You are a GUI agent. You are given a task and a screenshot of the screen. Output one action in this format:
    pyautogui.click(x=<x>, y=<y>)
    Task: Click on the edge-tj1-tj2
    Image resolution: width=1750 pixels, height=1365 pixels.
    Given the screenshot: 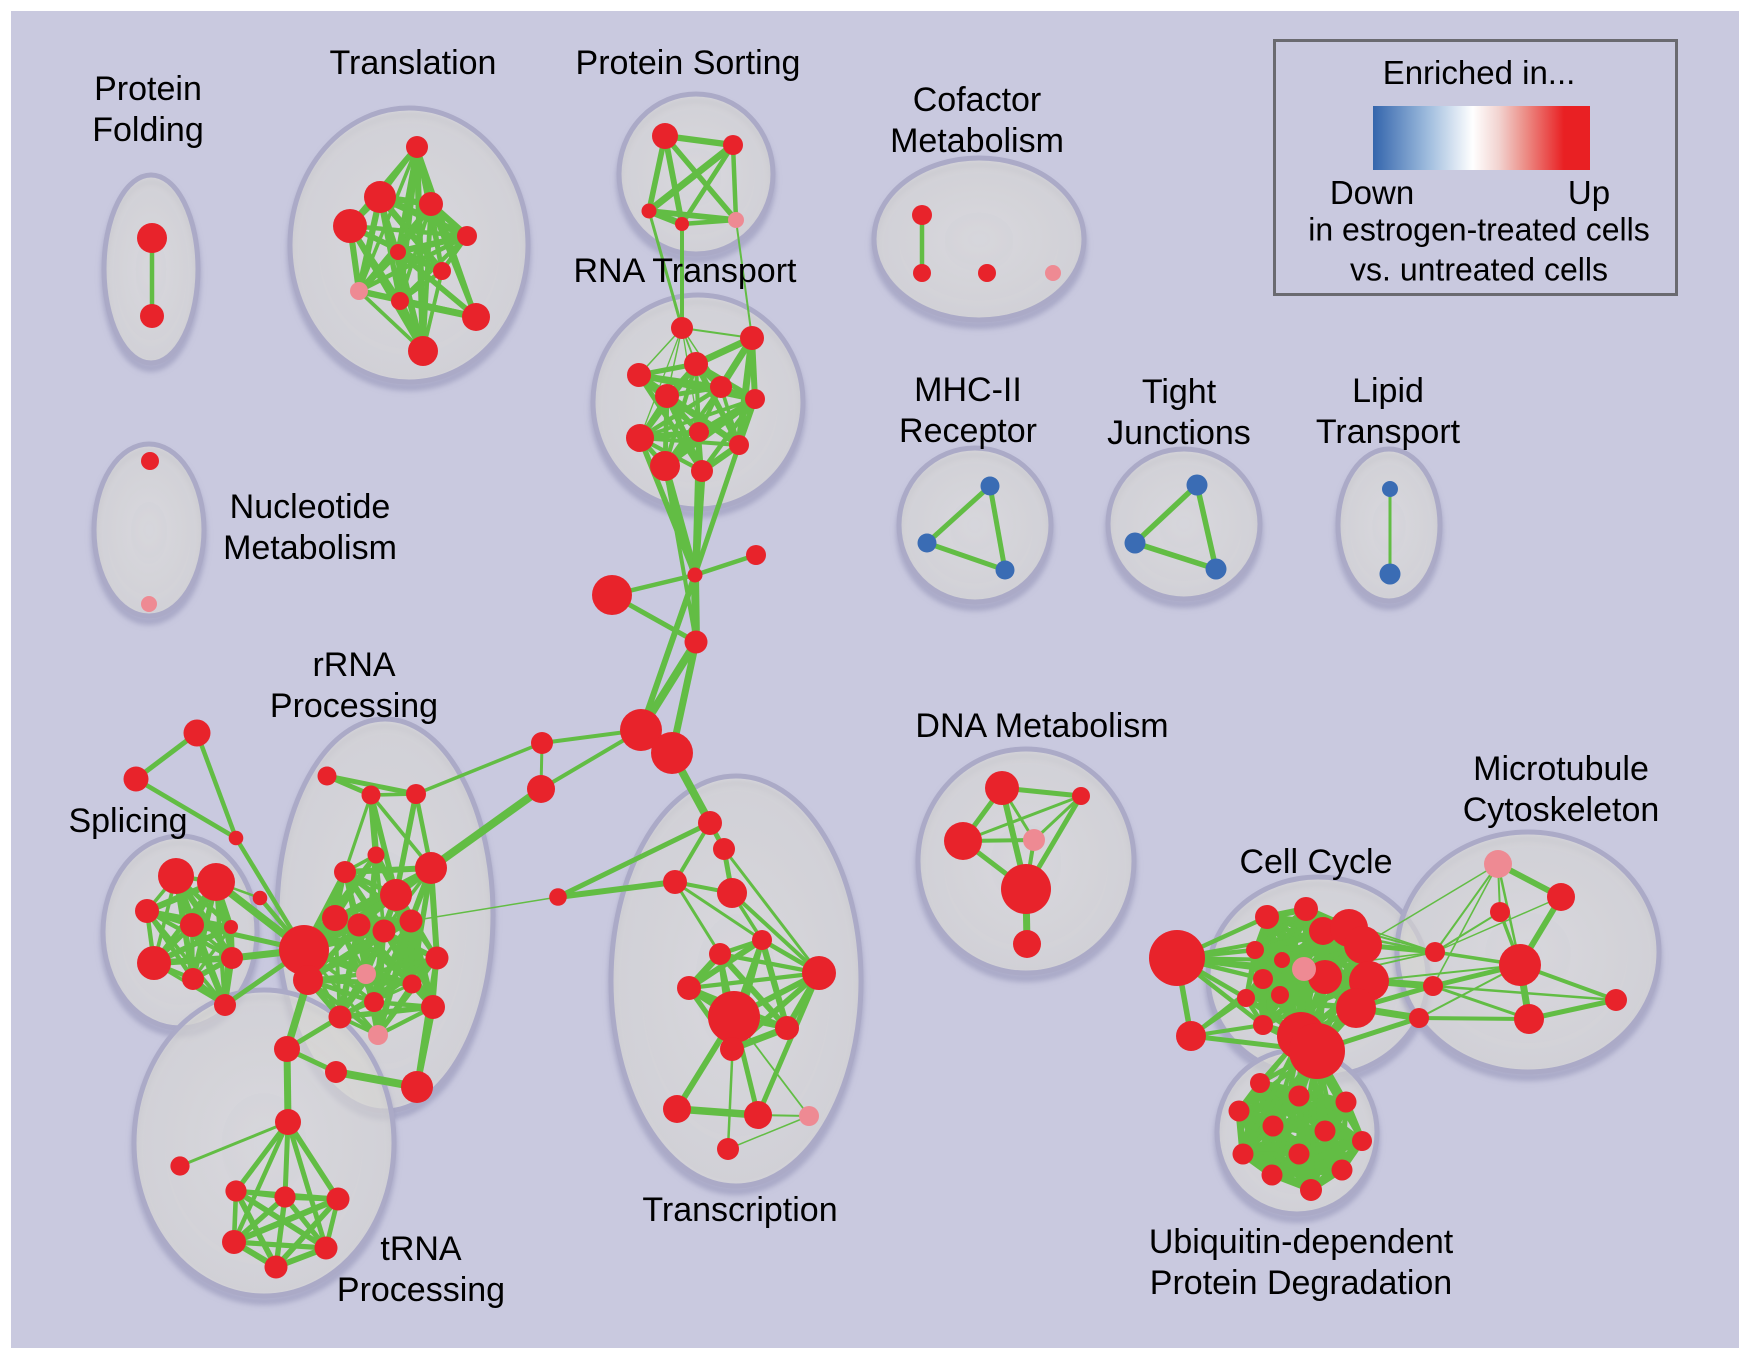 What is the action you would take?
    pyautogui.click(x=1166, y=514)
    